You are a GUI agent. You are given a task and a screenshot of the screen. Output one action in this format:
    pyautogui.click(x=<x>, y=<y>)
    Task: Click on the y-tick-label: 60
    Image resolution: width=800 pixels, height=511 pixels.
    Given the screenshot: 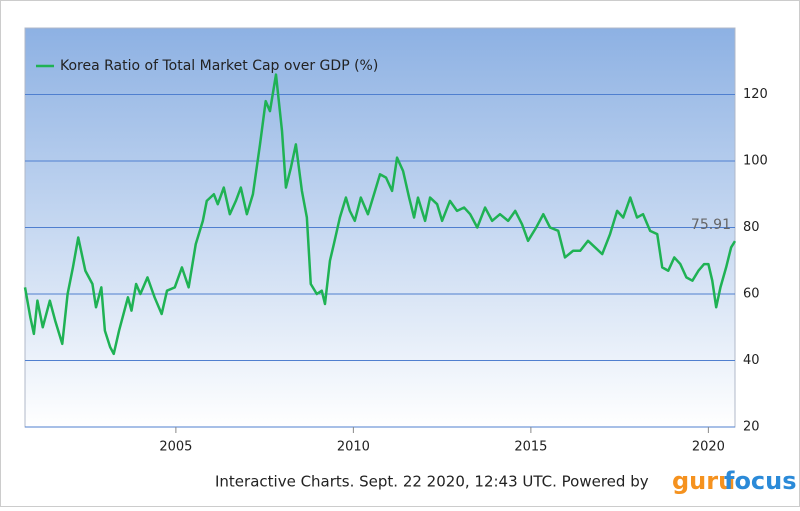 What is the action you would take?
    pyautogui.click(x=751, y=294)
    